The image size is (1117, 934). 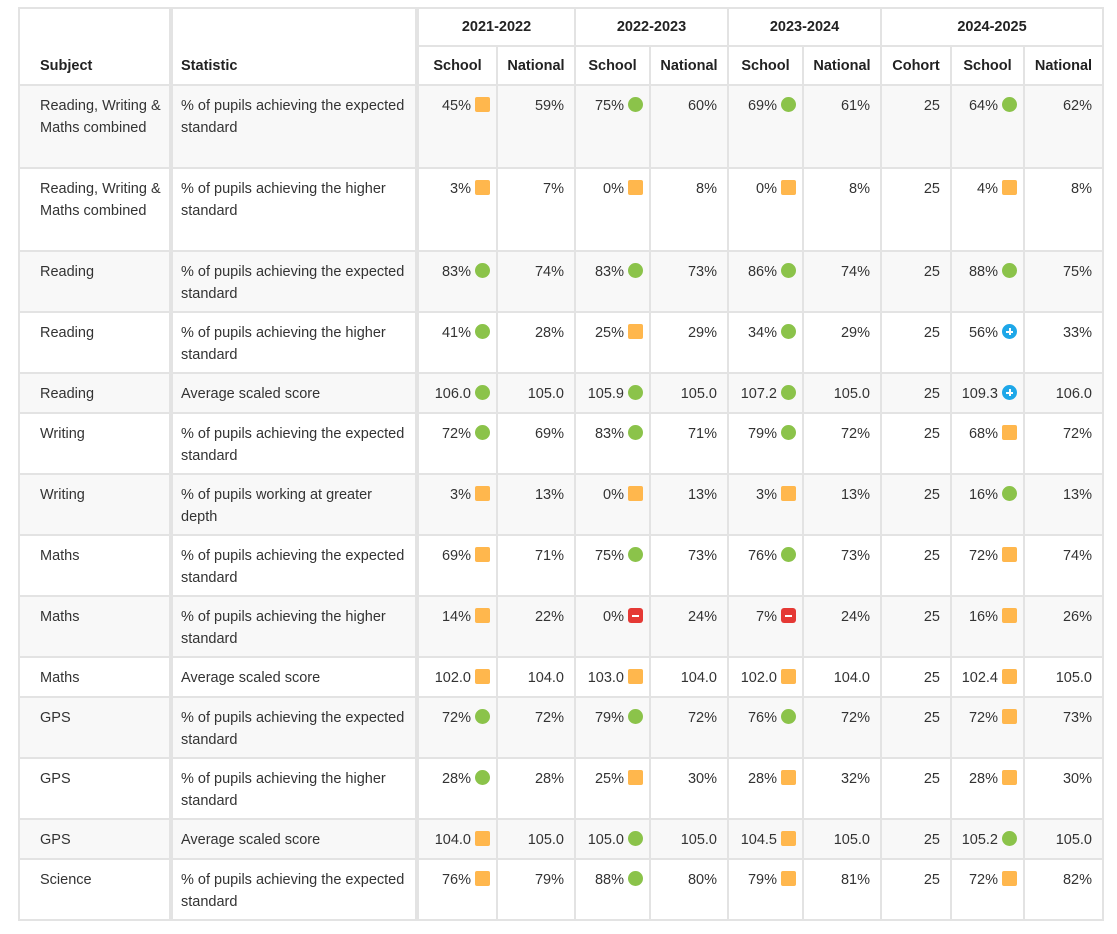 What do you see at coordinates (456, 617) in the screenshot?
I see `school-value: 14%` at bounding box center [456, 617].